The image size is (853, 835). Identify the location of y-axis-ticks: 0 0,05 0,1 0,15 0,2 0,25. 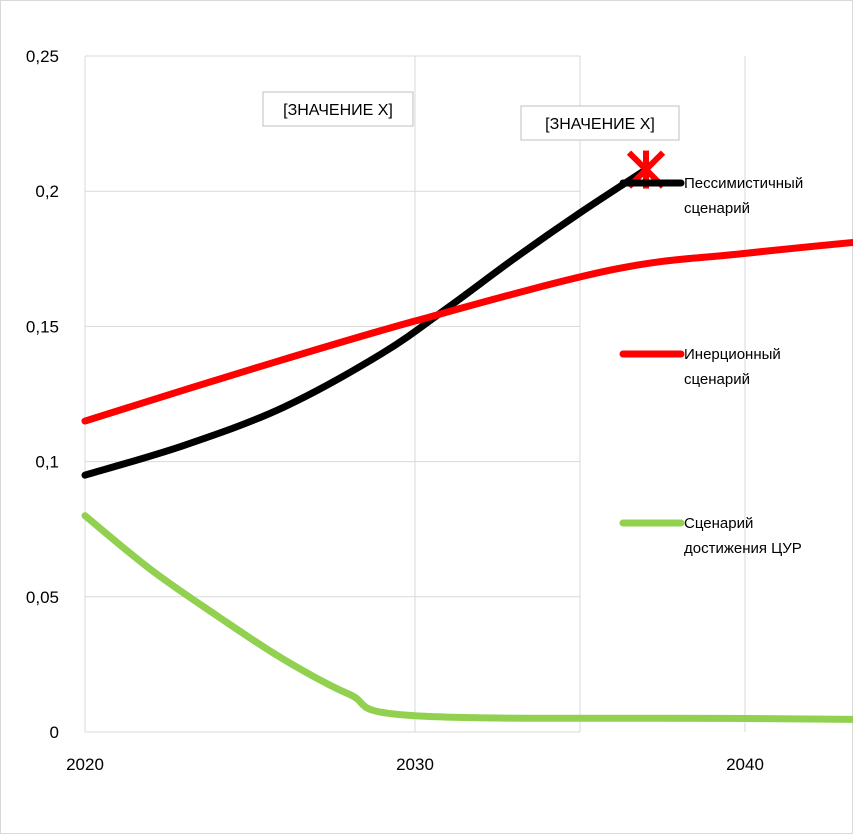
(42, 394).